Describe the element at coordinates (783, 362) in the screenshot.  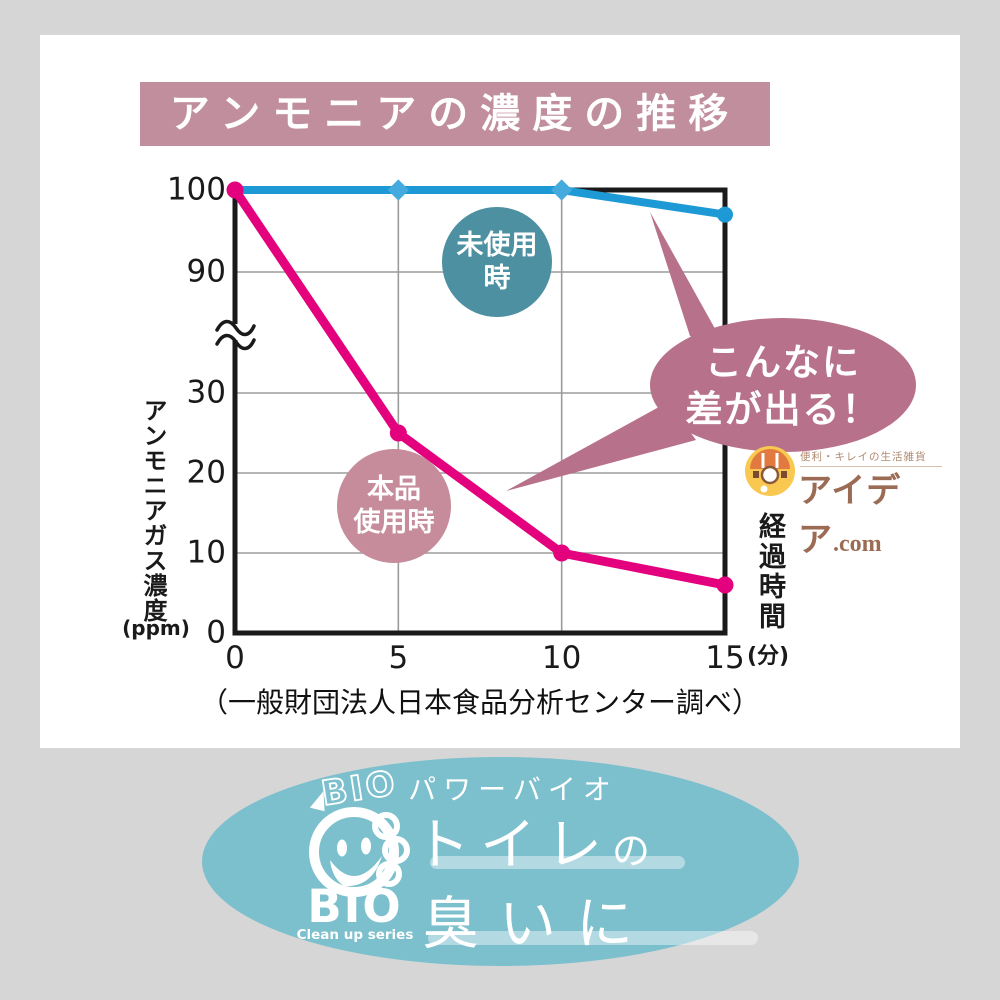
I see `callout-line1: こんなに` at that location.